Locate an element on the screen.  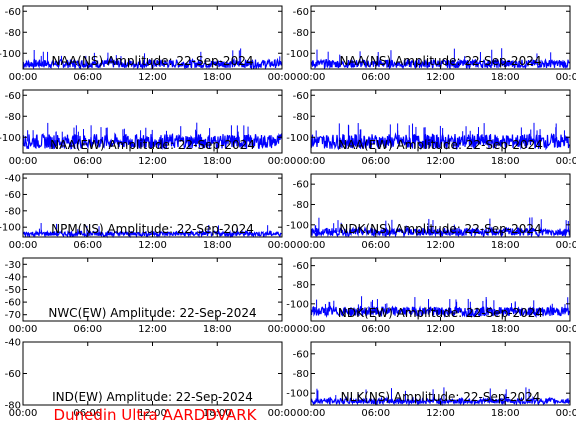
chart-title: NLK(NS) Amplitude: 22-Sep-2024 is located at coordinates (441, 397).